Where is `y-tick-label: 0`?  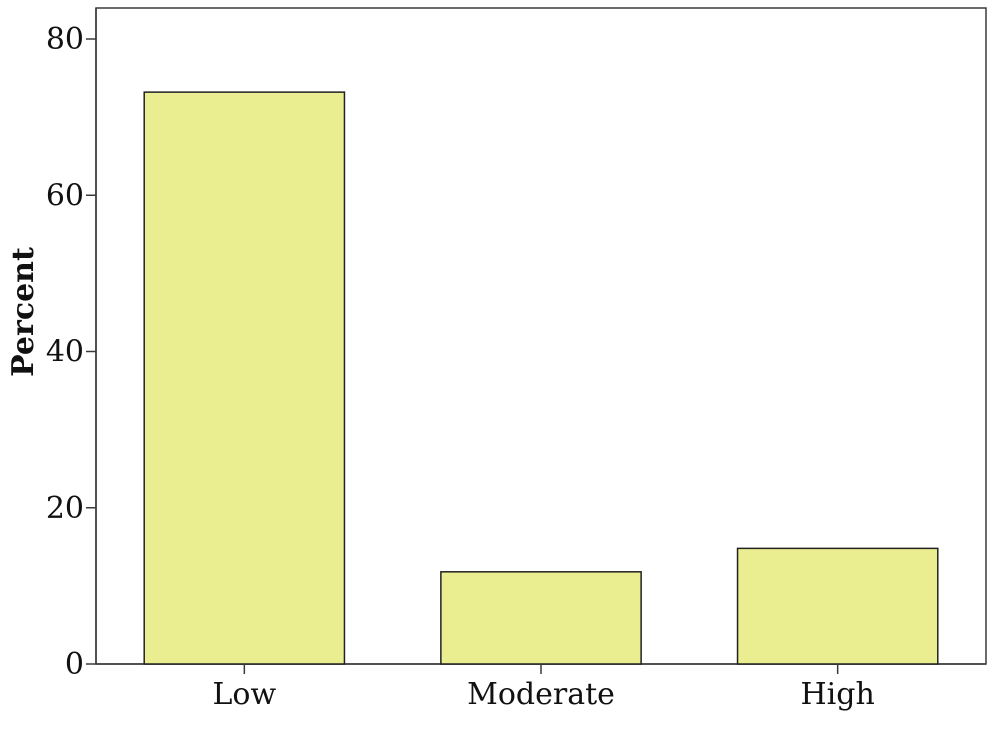
y-tick-label: 0 is located at coordinates (74, 664).